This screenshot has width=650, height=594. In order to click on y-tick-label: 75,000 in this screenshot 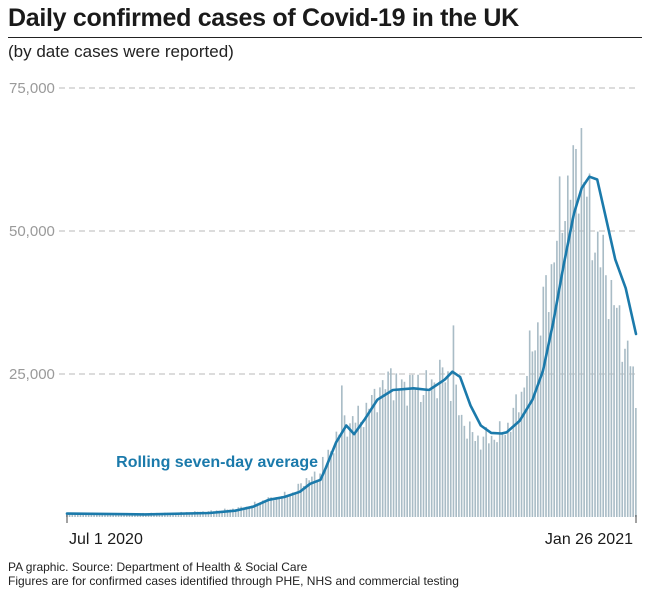, I will do `click(32, 88)`.